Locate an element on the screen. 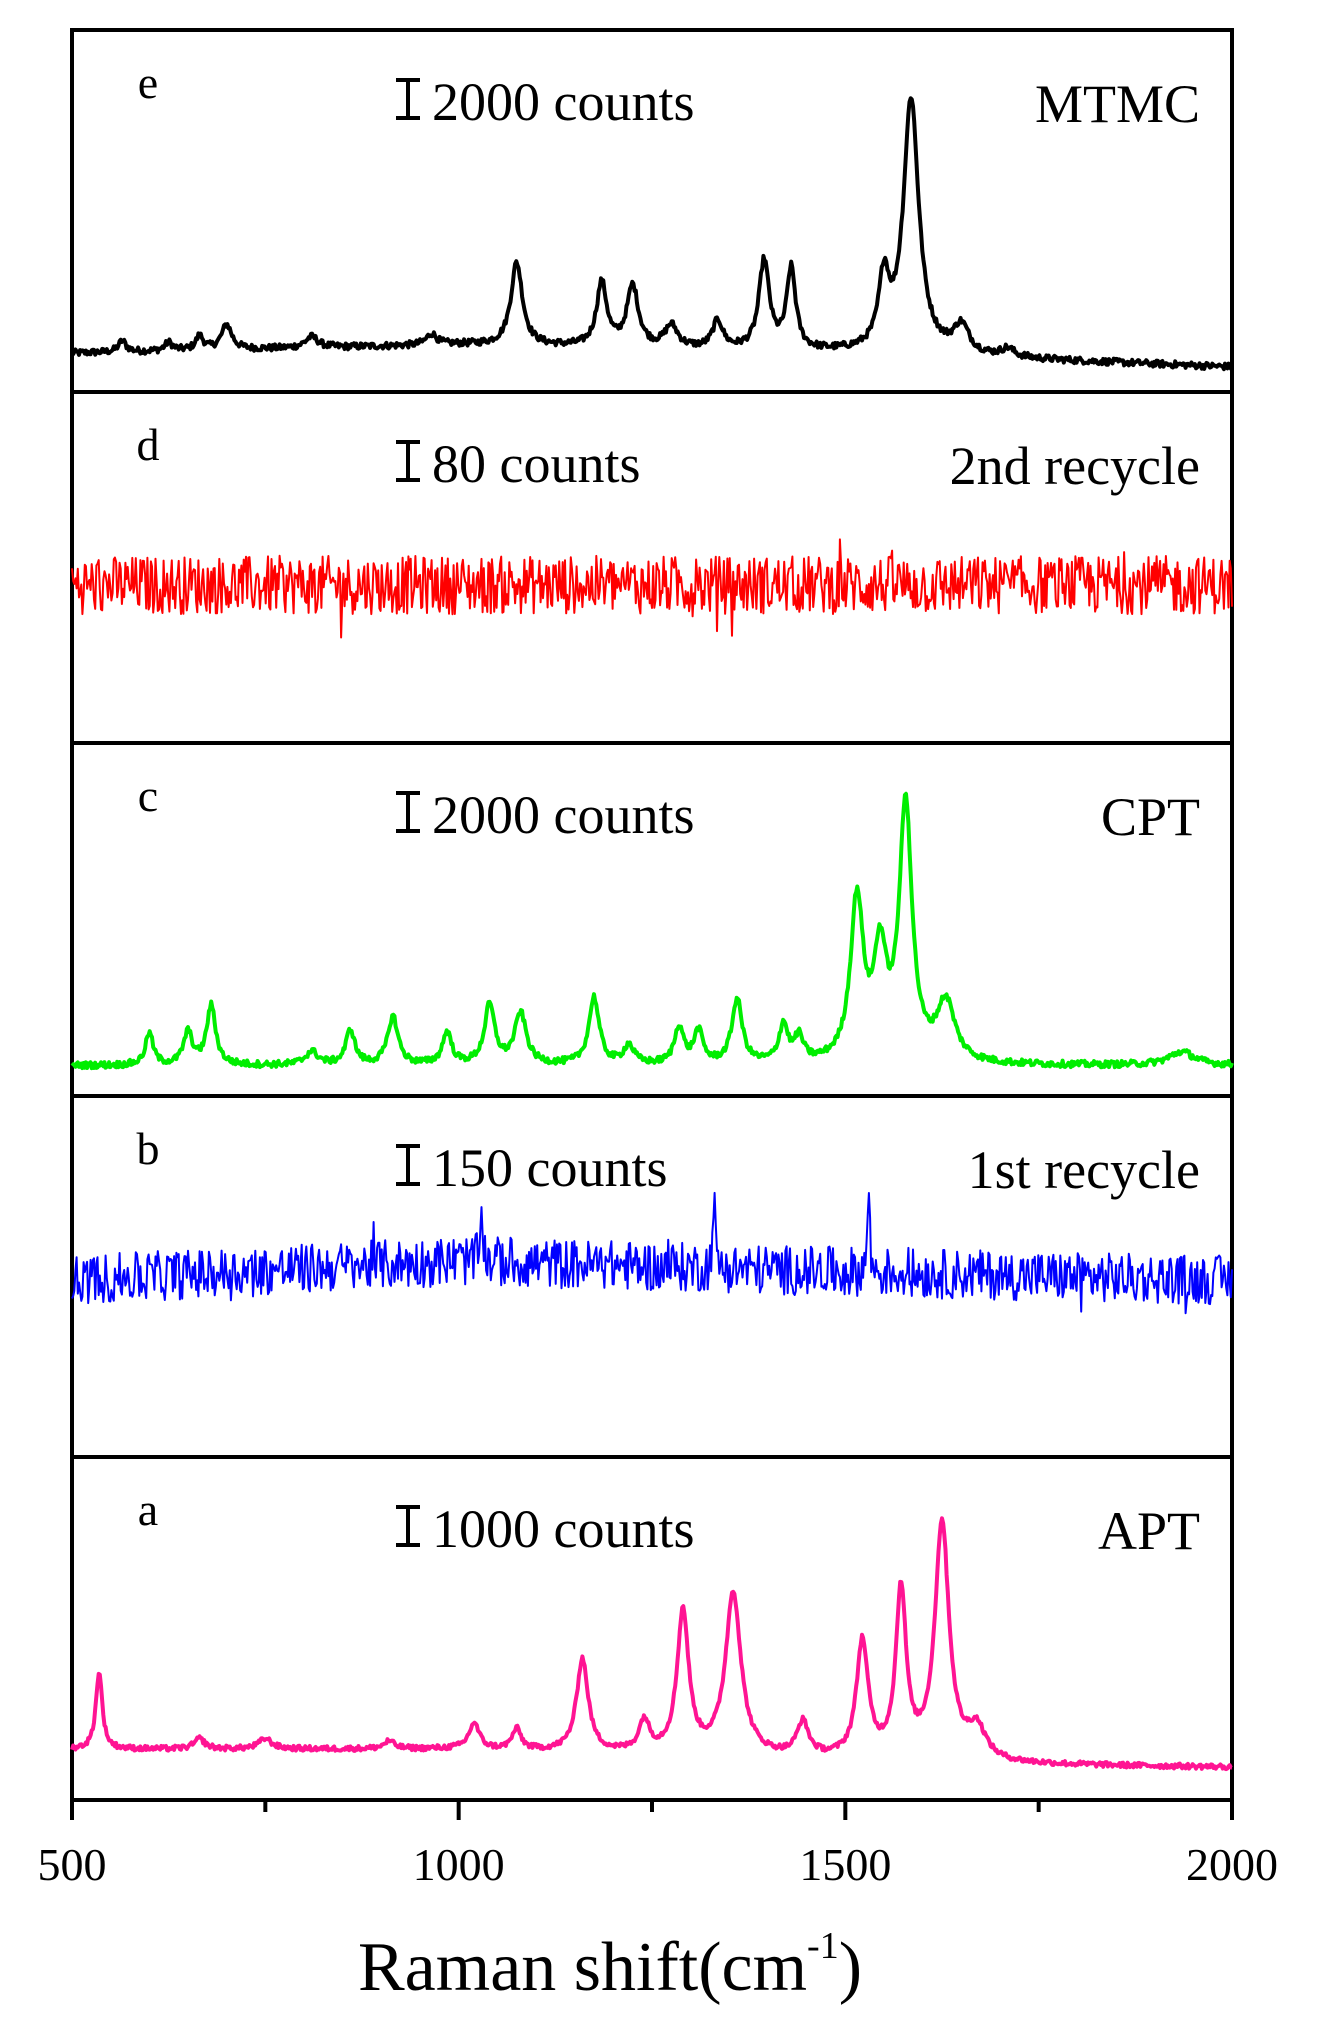  sample-name: 1st recycle is located at coordinates (1084, 1170).